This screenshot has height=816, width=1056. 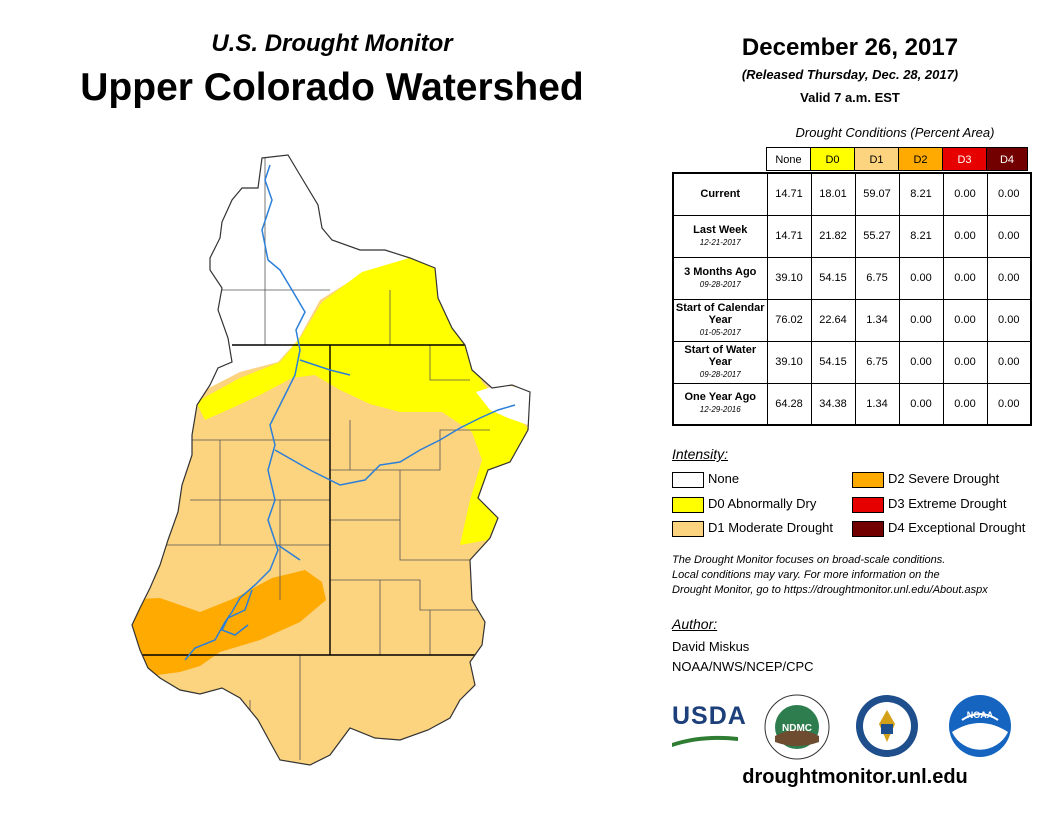 I want to click on col-d0: D0, so click(x=832, y=159).